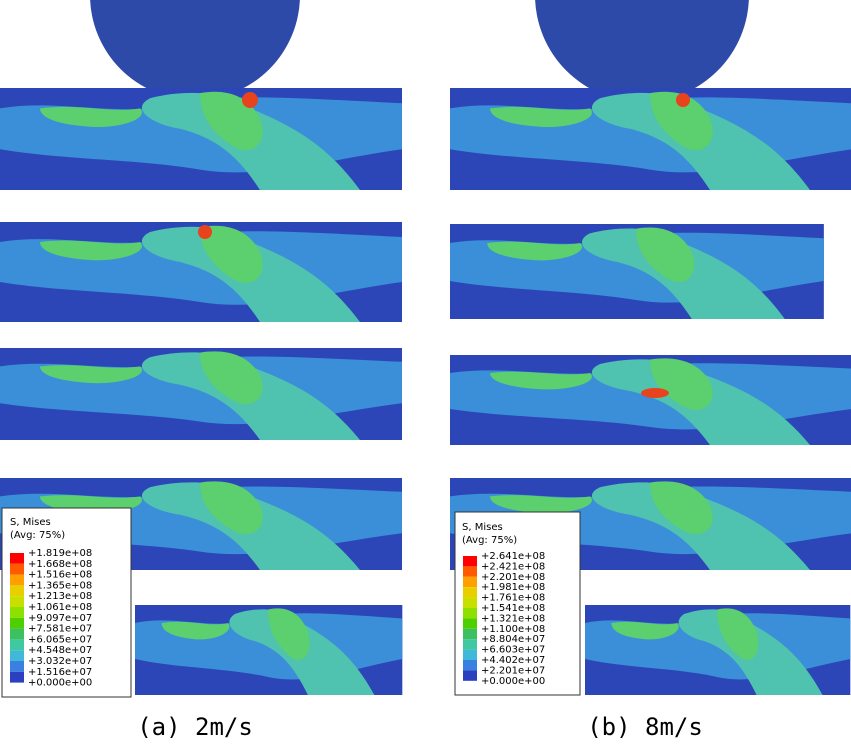 The image size is (851, 749). I want to click on legend-label: +4.548e+07, so click(60, 650).